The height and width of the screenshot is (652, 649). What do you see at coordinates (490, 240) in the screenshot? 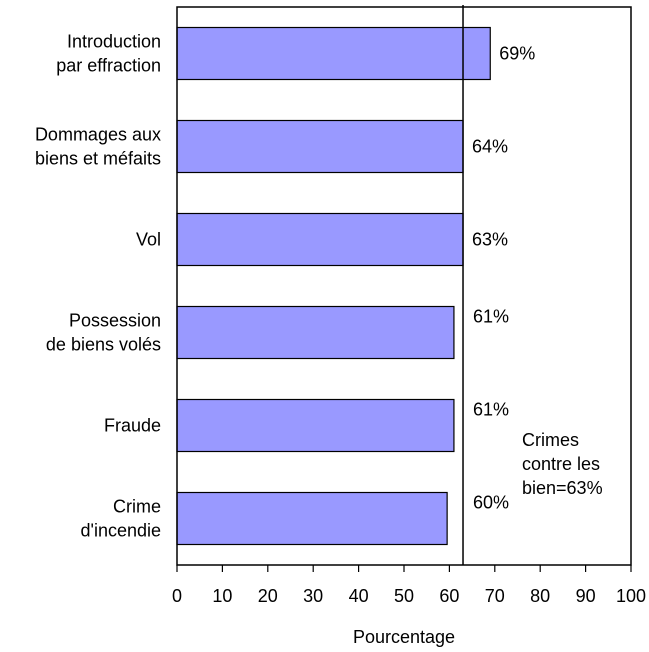
I see `data-label: 63%` at bounding box center [490, 240].